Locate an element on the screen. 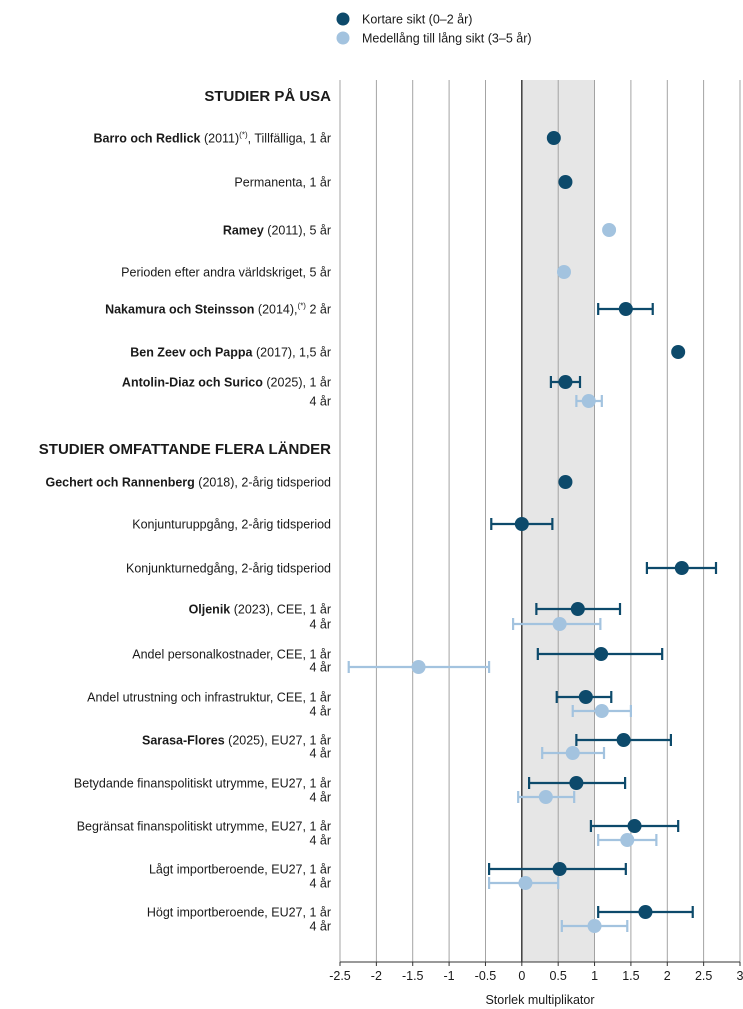 This screenshot has width=743, height=1009. row-label: Ben Zeev och Pappa (2017), 1,5 år is located at coordinates (230, 353).